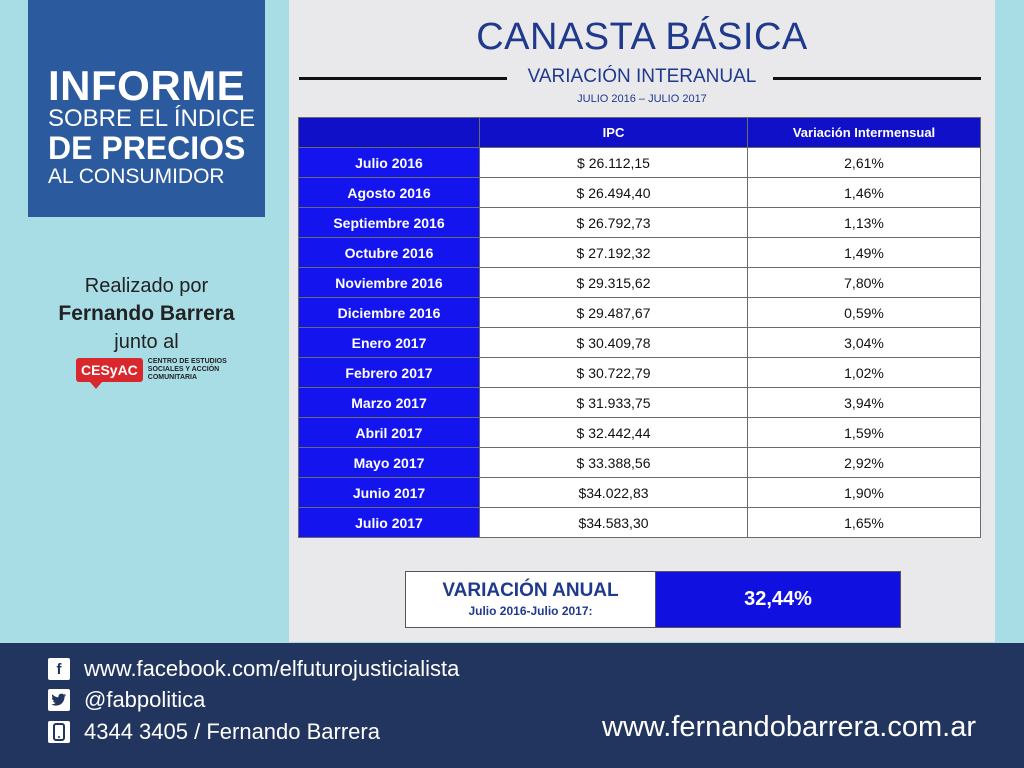 The width and height of the screenshot is (1024, 768). What do you see at coordinates (613, 492) in the screenshot?
I see `row-ipc: $34.022,83` at bounding box center [613, 492].